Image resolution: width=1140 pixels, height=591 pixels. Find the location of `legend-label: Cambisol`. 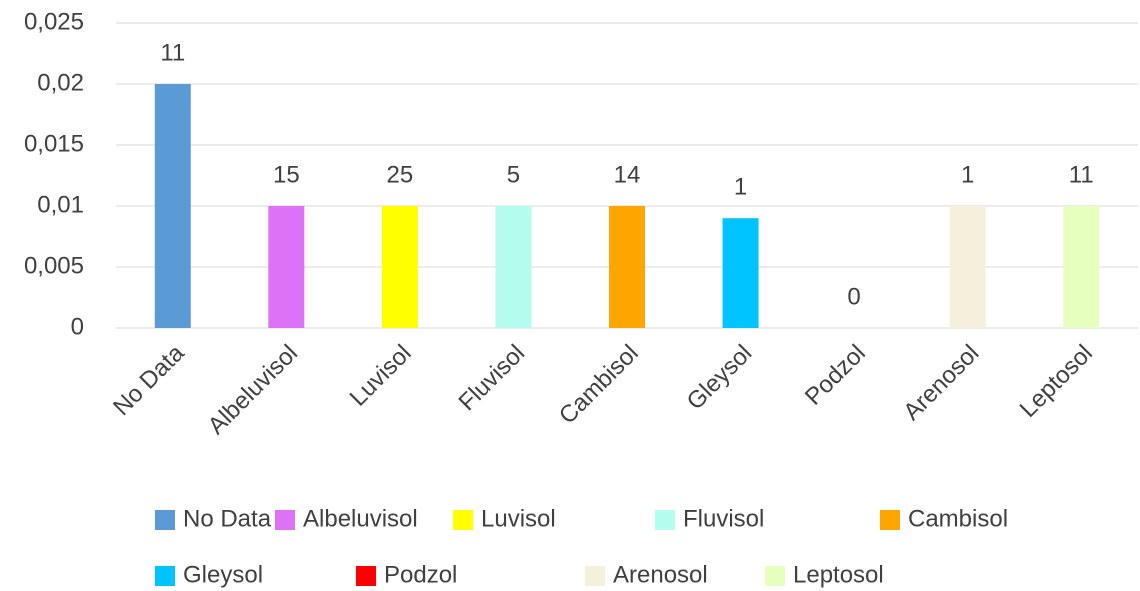

legend-label: Cambisol is located at coordinates (958, 518).